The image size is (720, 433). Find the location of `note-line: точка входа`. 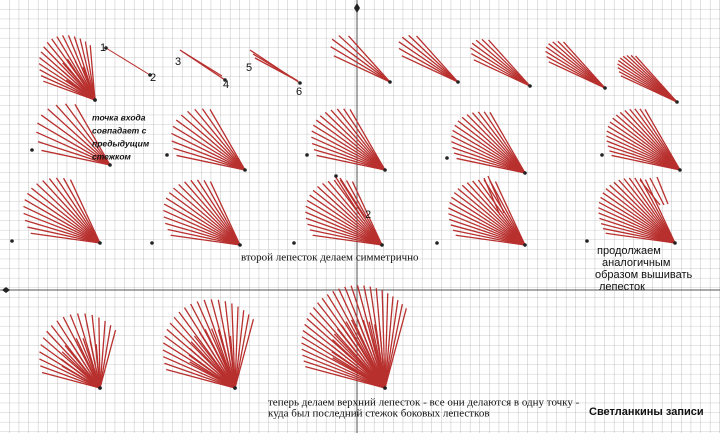

note-line: точка входа is located at coordinates (119, 117).